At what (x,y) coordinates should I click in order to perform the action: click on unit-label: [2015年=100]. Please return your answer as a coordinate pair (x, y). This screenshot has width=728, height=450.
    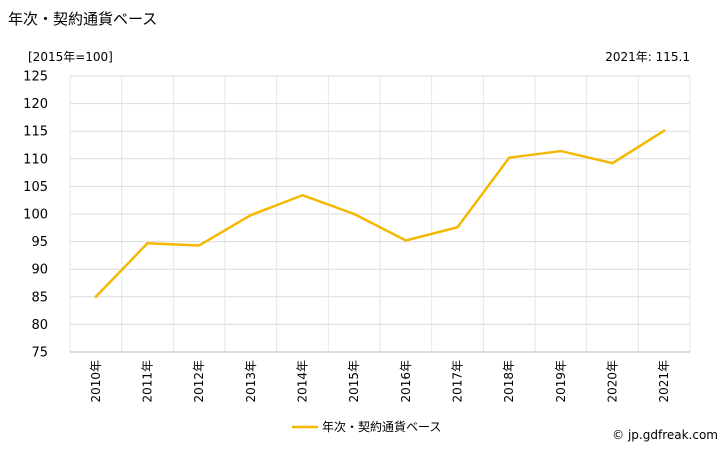
    Looking at the image, I should click on (70, 57).